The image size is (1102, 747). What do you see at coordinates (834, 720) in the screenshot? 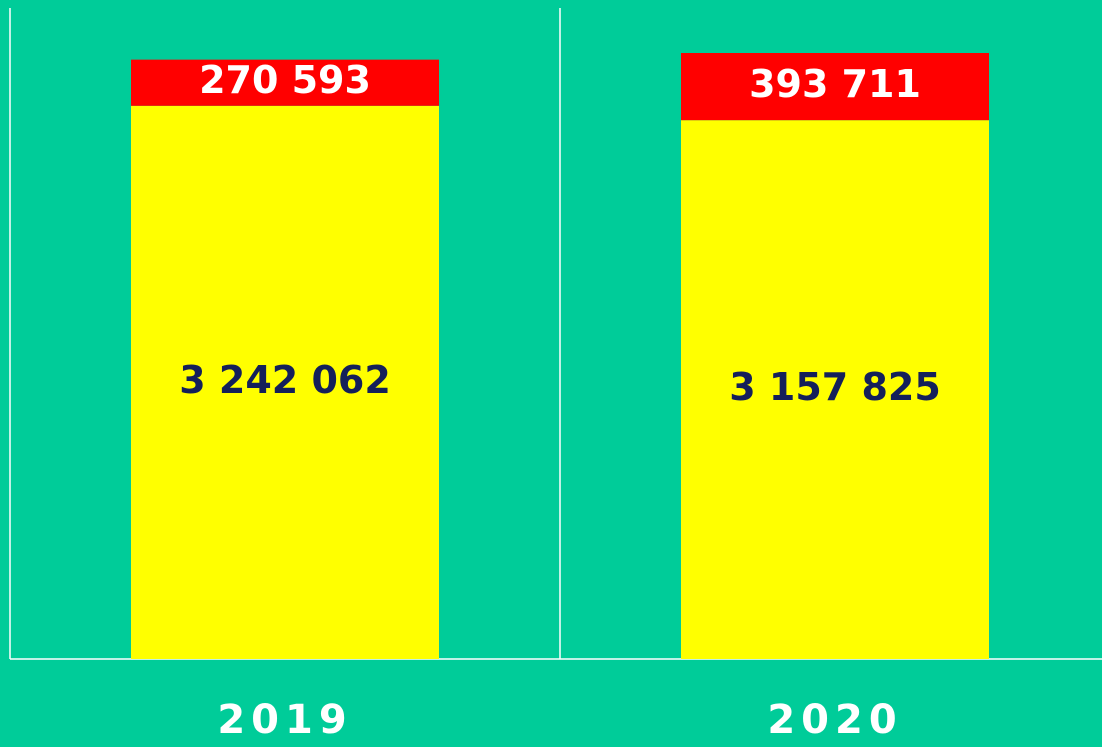
I see `x-tick-label: 2020` at bounding box center [834, 720].